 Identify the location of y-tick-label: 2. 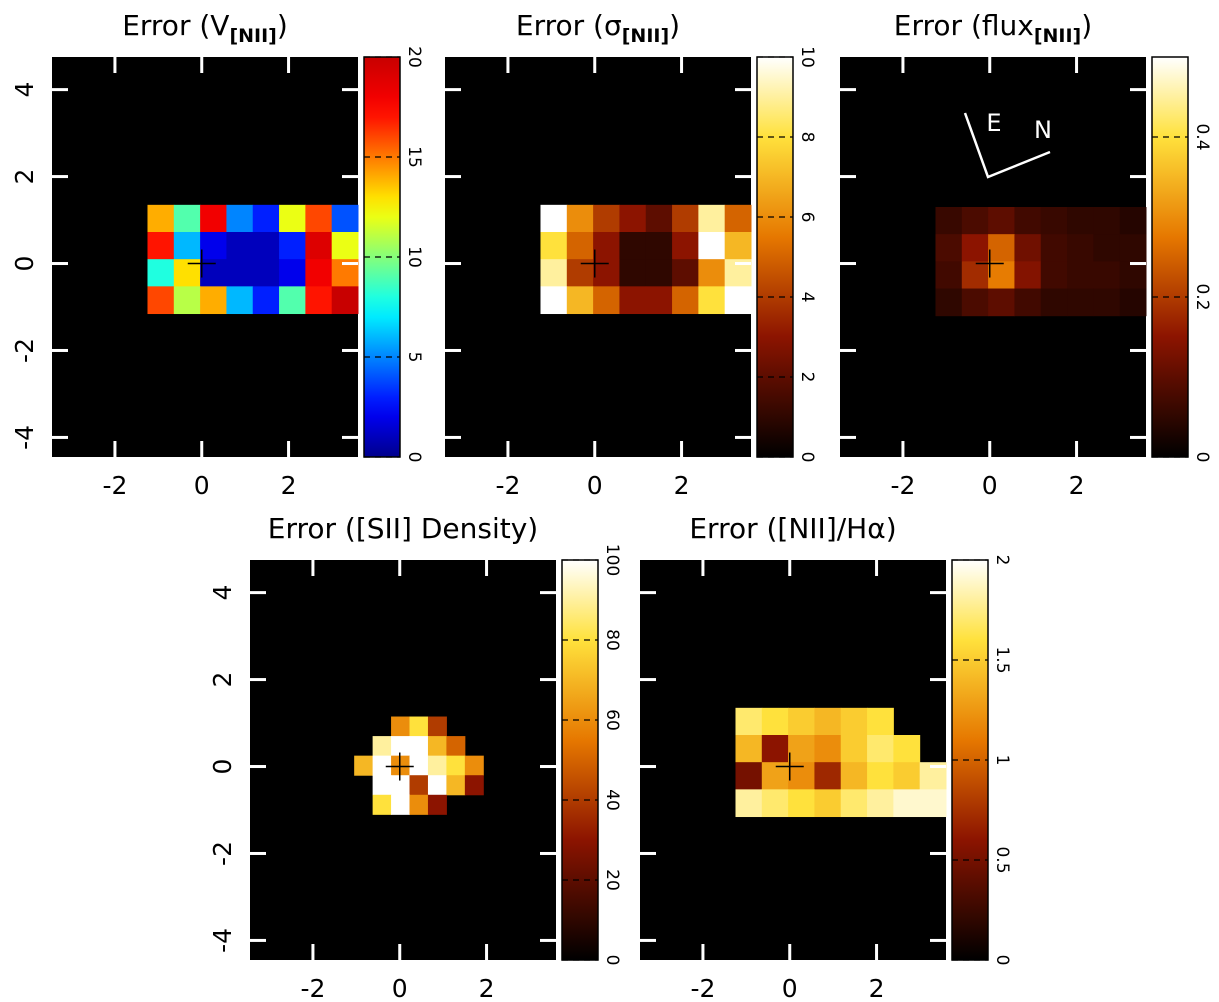
(24, 177).